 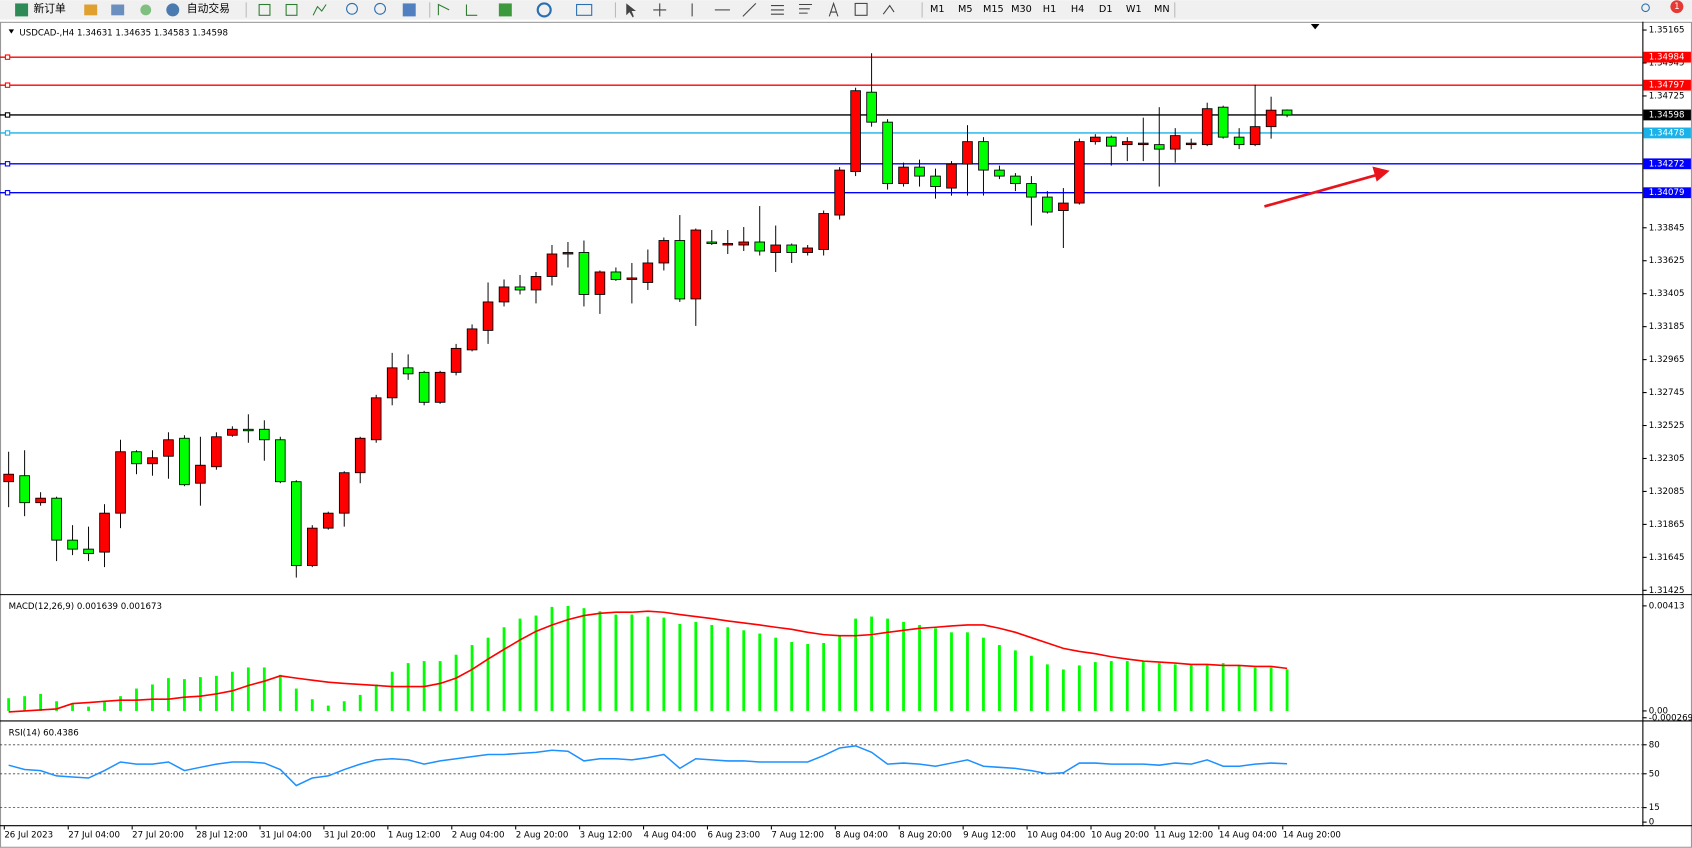 What do you see at coordinates (993, 9) in the screenshot?
I see `timeframe-button: M15` at bounding box center [993, 9].